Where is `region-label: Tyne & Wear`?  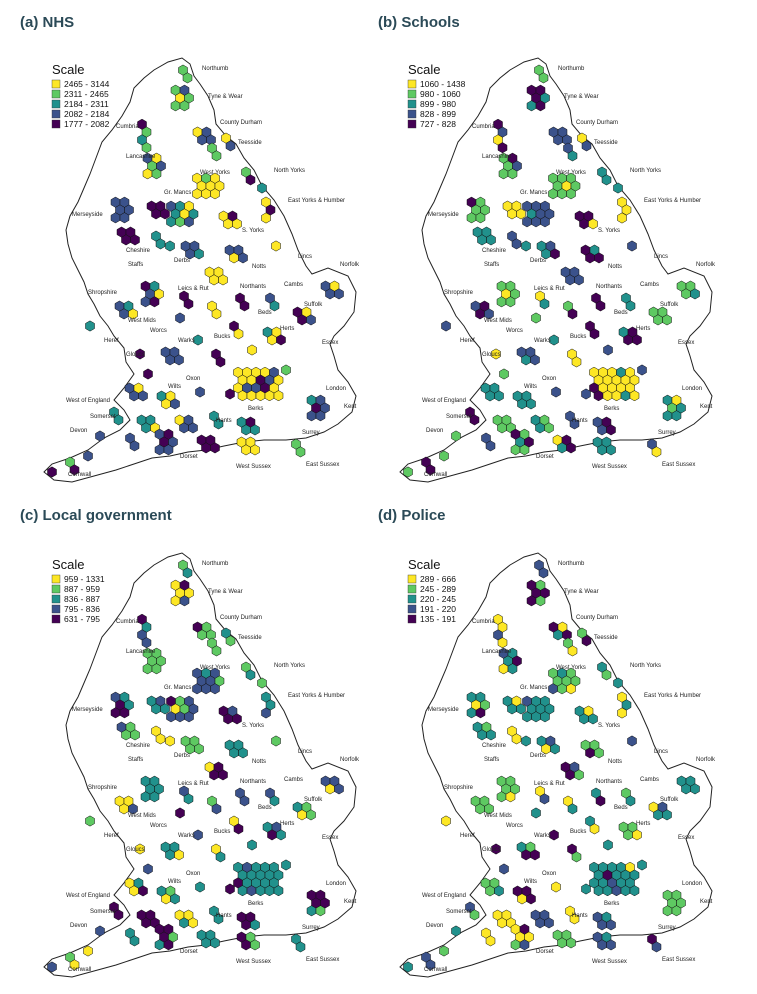 region-label: Tyne & Wear is located at coordinates (581, 592).